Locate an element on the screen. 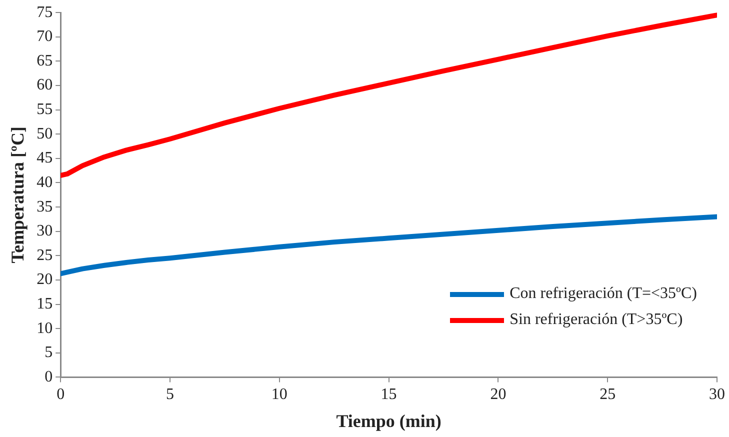 This screenshot has height=437, width=729. legend-label: Sin refrigeración (T>35ºC) is located at coordinates (596, 320).